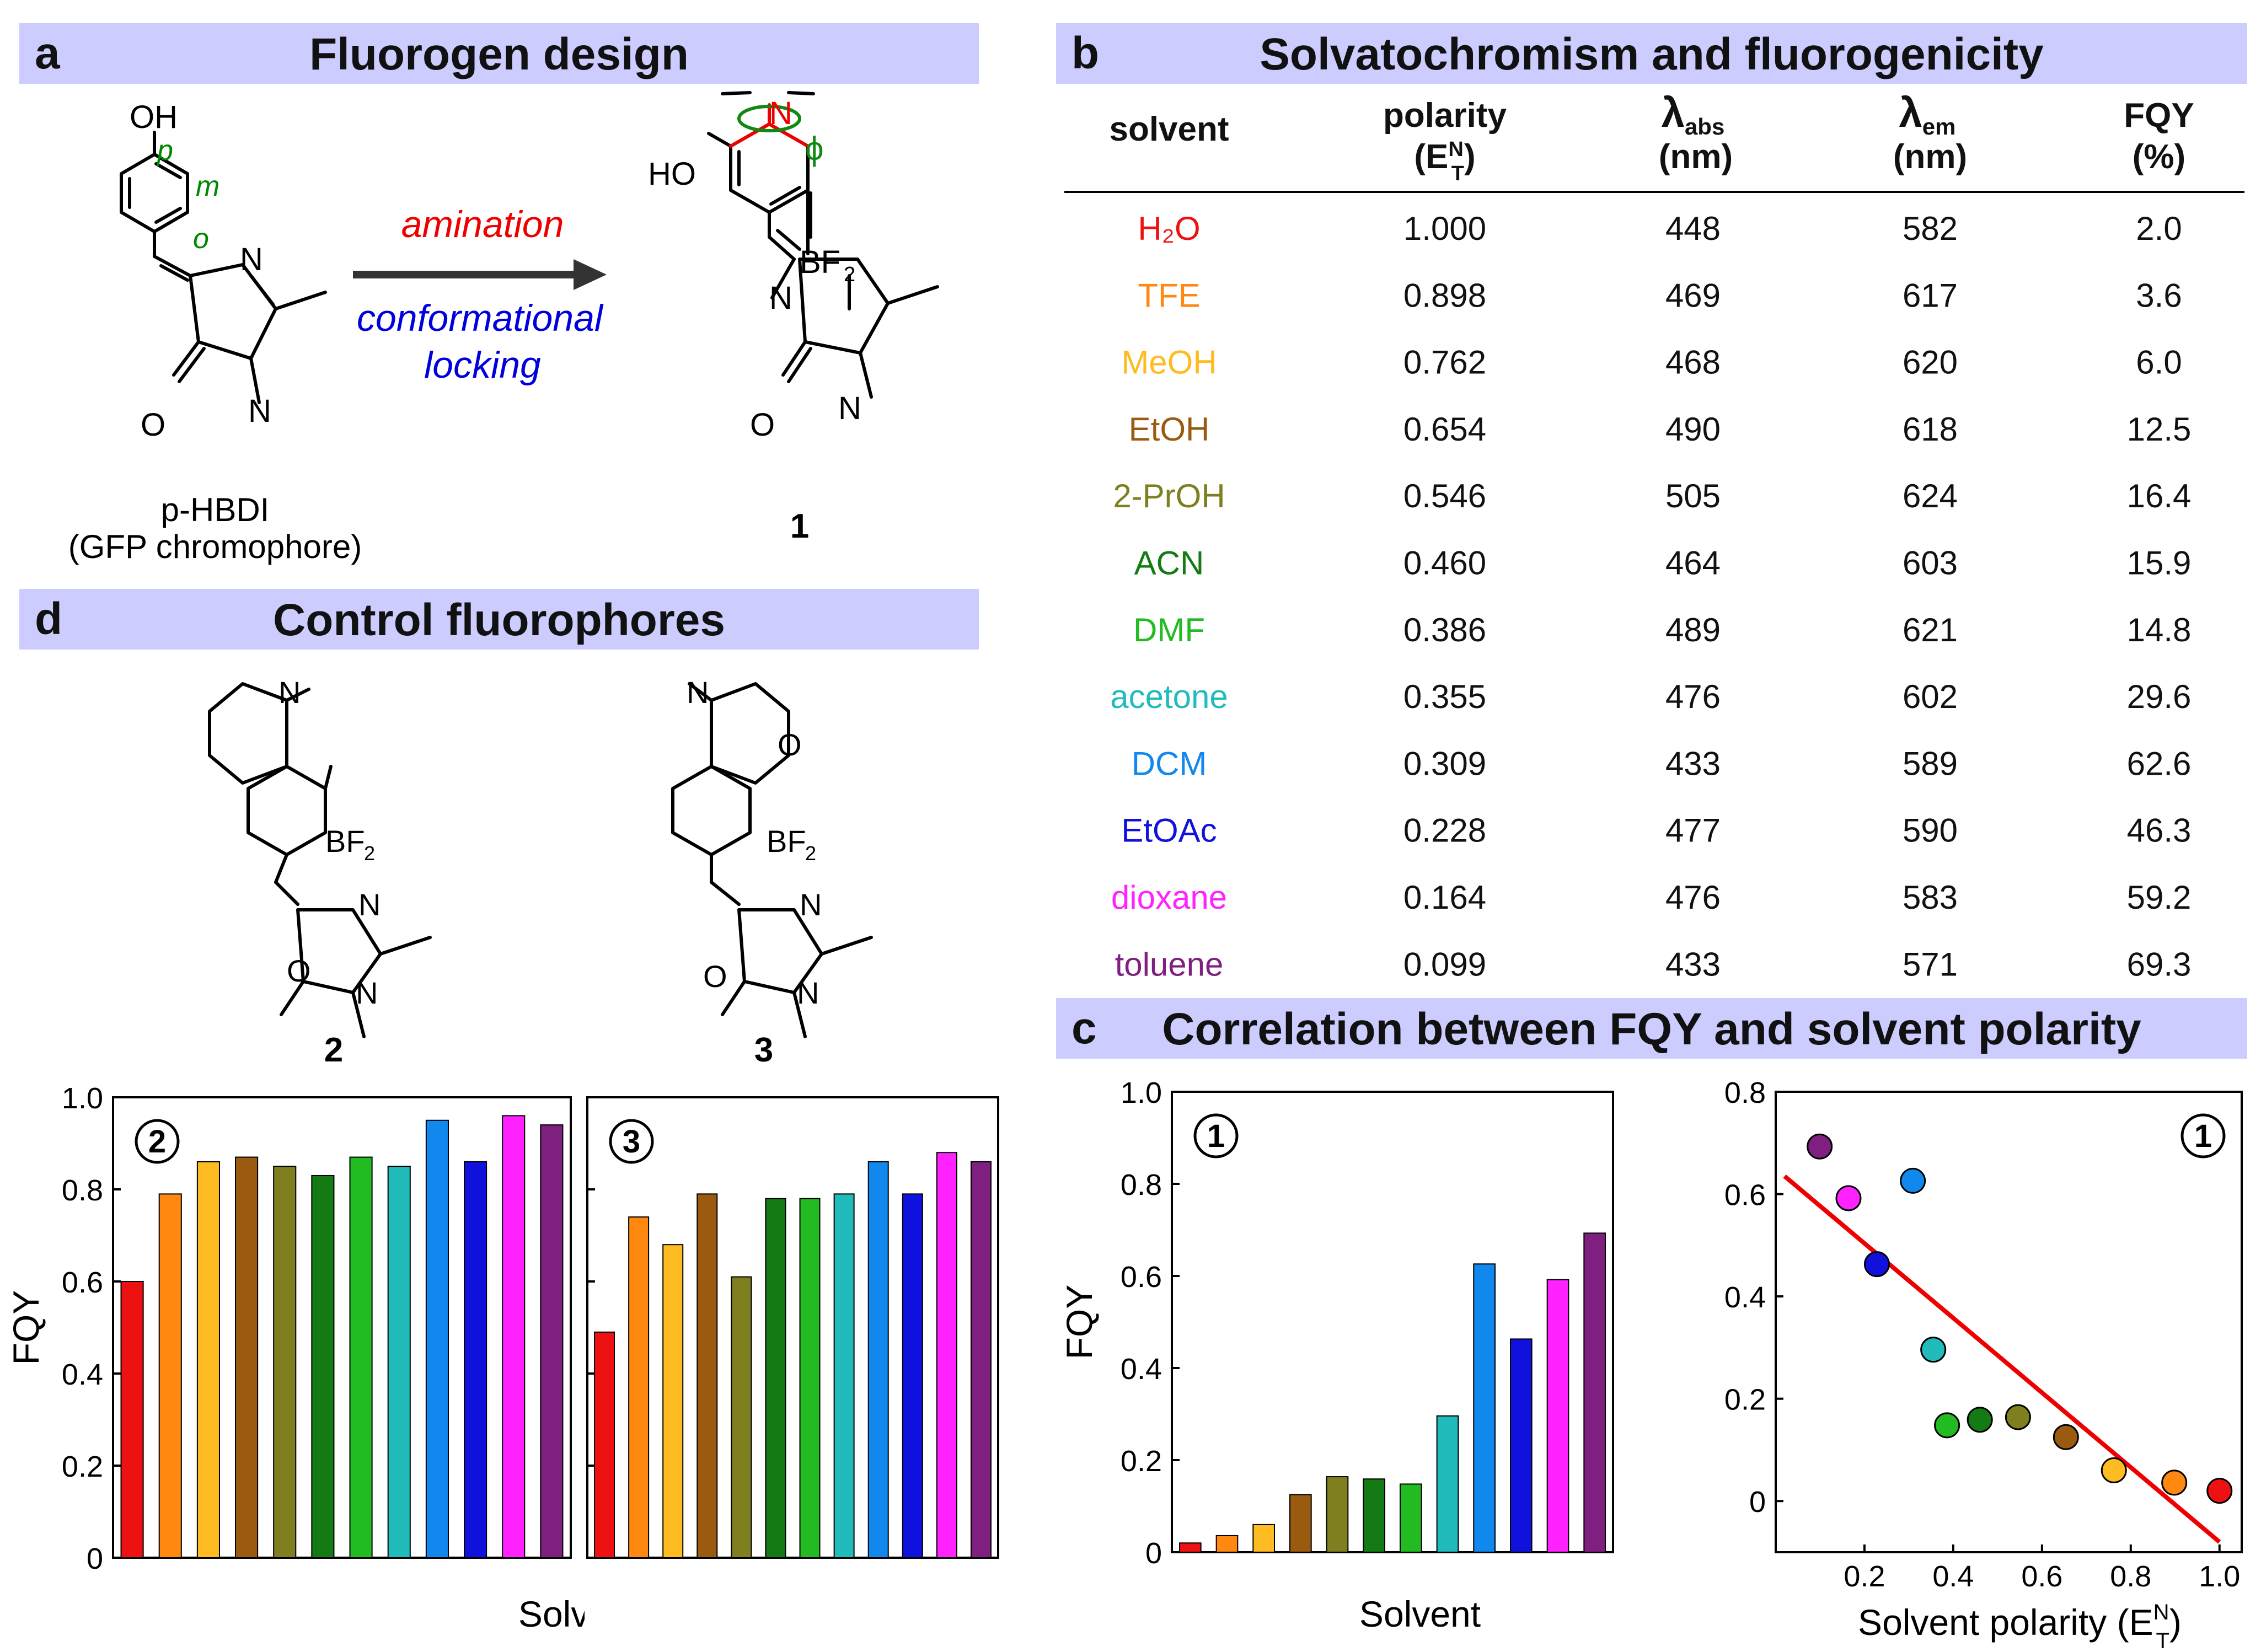  Describe the element at coordinates (1445, 115) in the screenshot. I see `header-polarity: polarity` at that location.